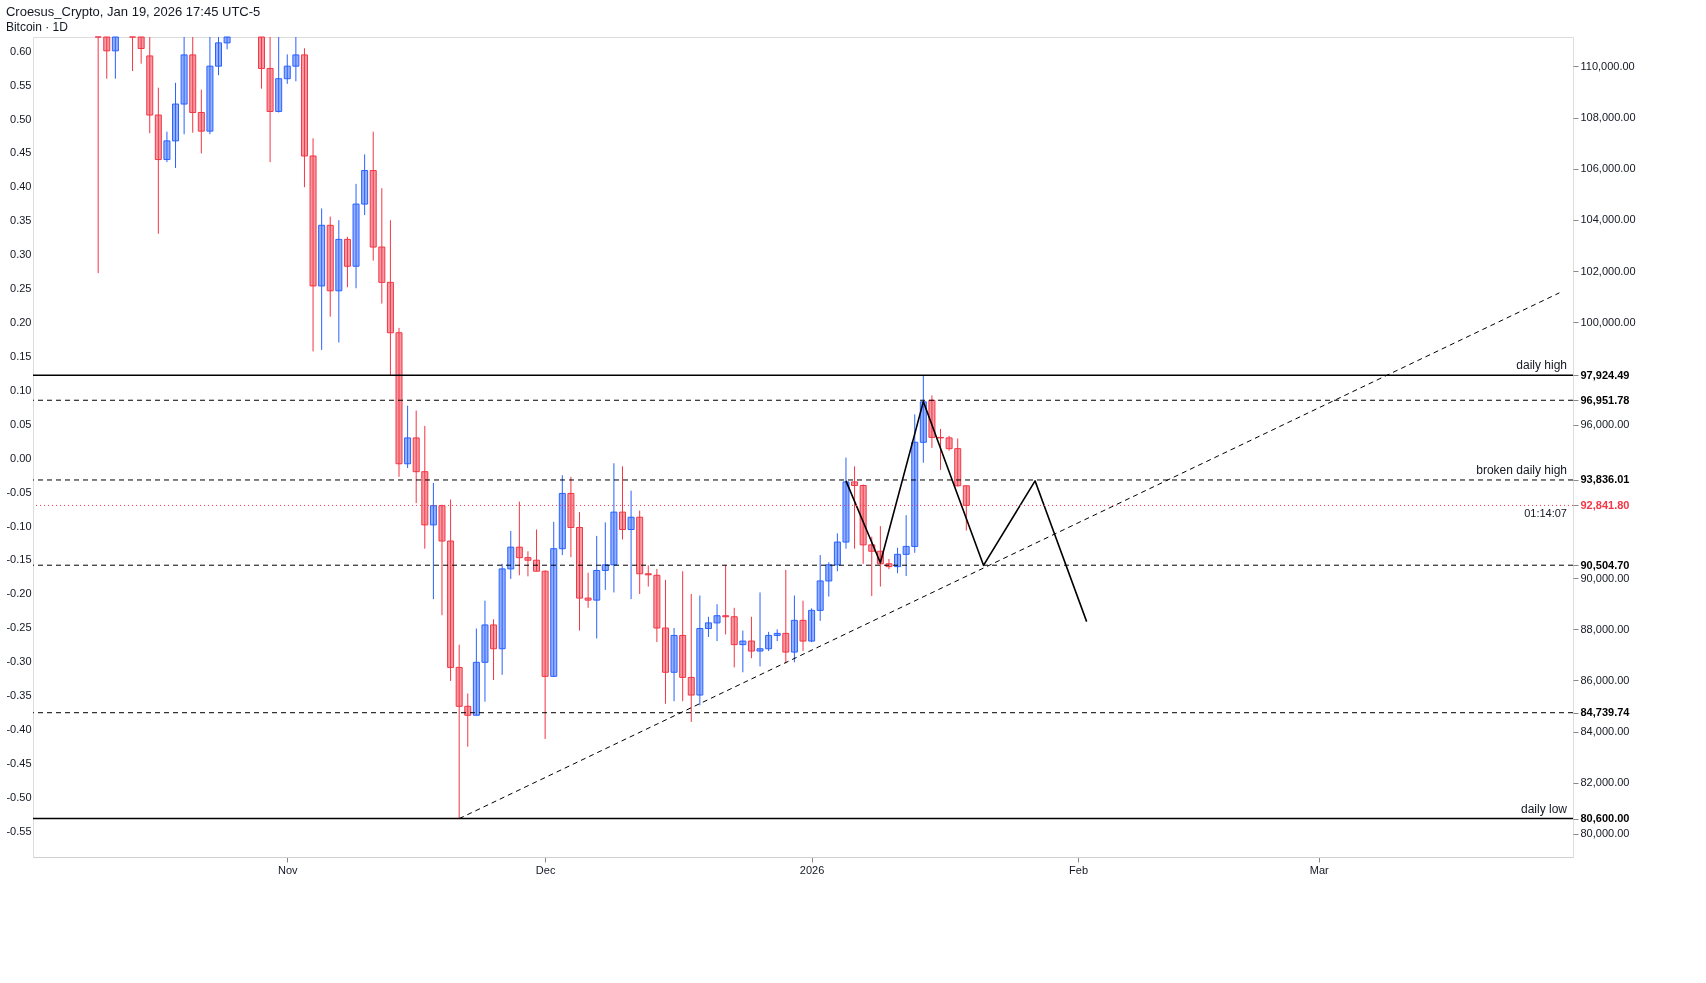 This screenshot has height=983, width=1706. I want to click on y2-tick-label: 0.15, so click(21, 355).